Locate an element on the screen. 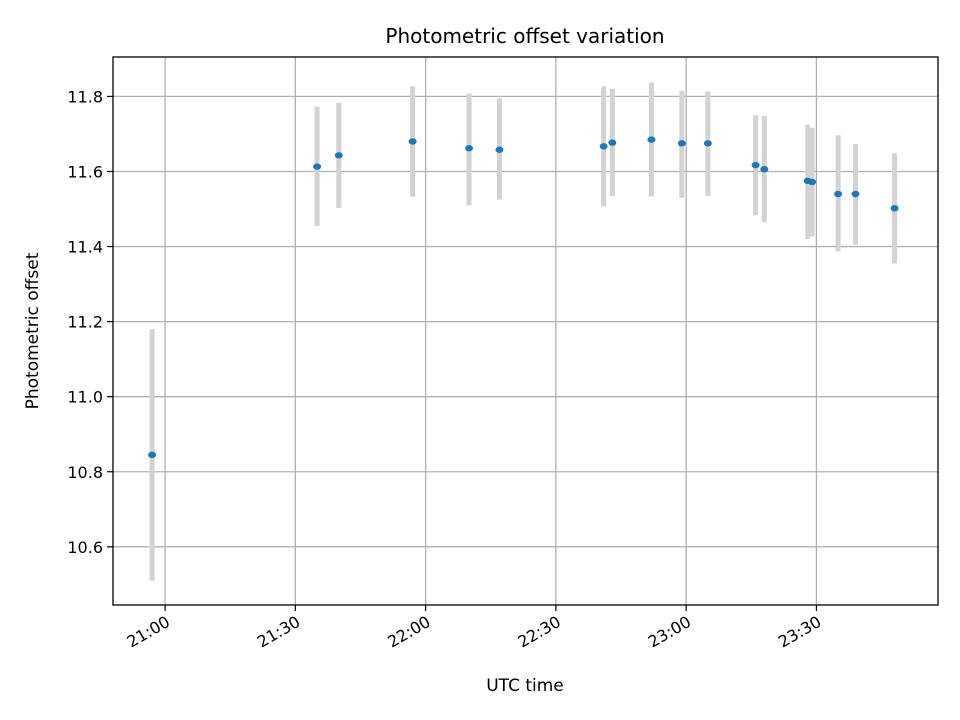 The width and height of the screenshot is (960, 720). chart-title: Photometric offset variation is located at coordinates (524, 36).